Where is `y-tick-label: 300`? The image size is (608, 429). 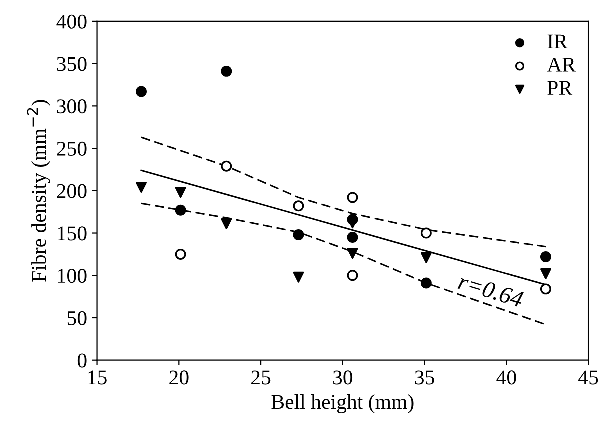
y-tick-label: 300 is located at coordinates (72, 107).